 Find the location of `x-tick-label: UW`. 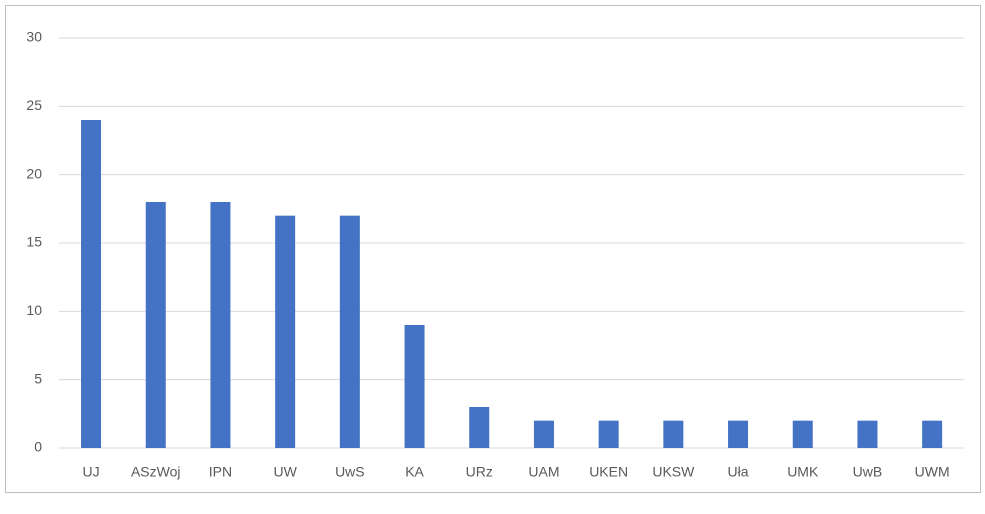

x-tick-label: UW is located at coordinates (285, 472).